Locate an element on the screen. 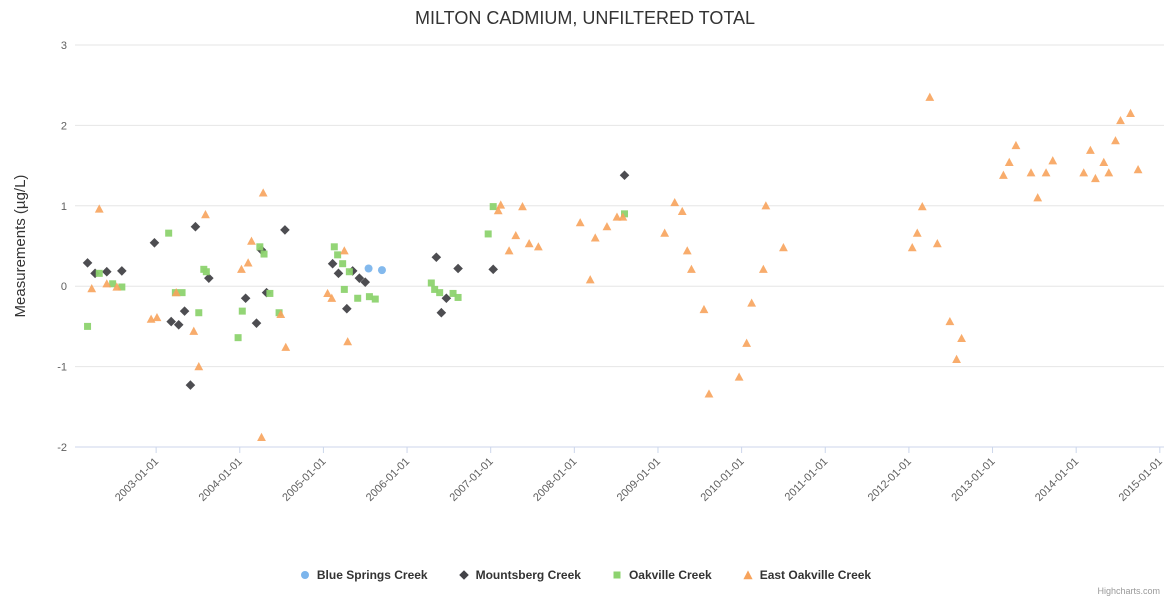 The image size is (1170, 600). legend-item-mountsberg-creek: Mountsberg Creek is located at coordinates (519, 575).